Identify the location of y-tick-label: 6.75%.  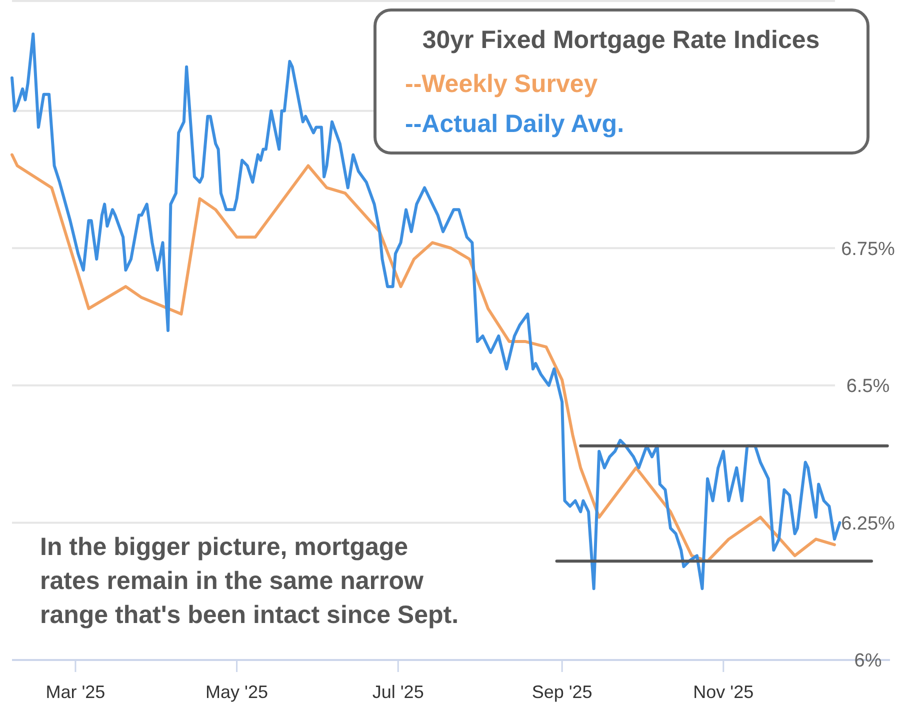
(868, 249).